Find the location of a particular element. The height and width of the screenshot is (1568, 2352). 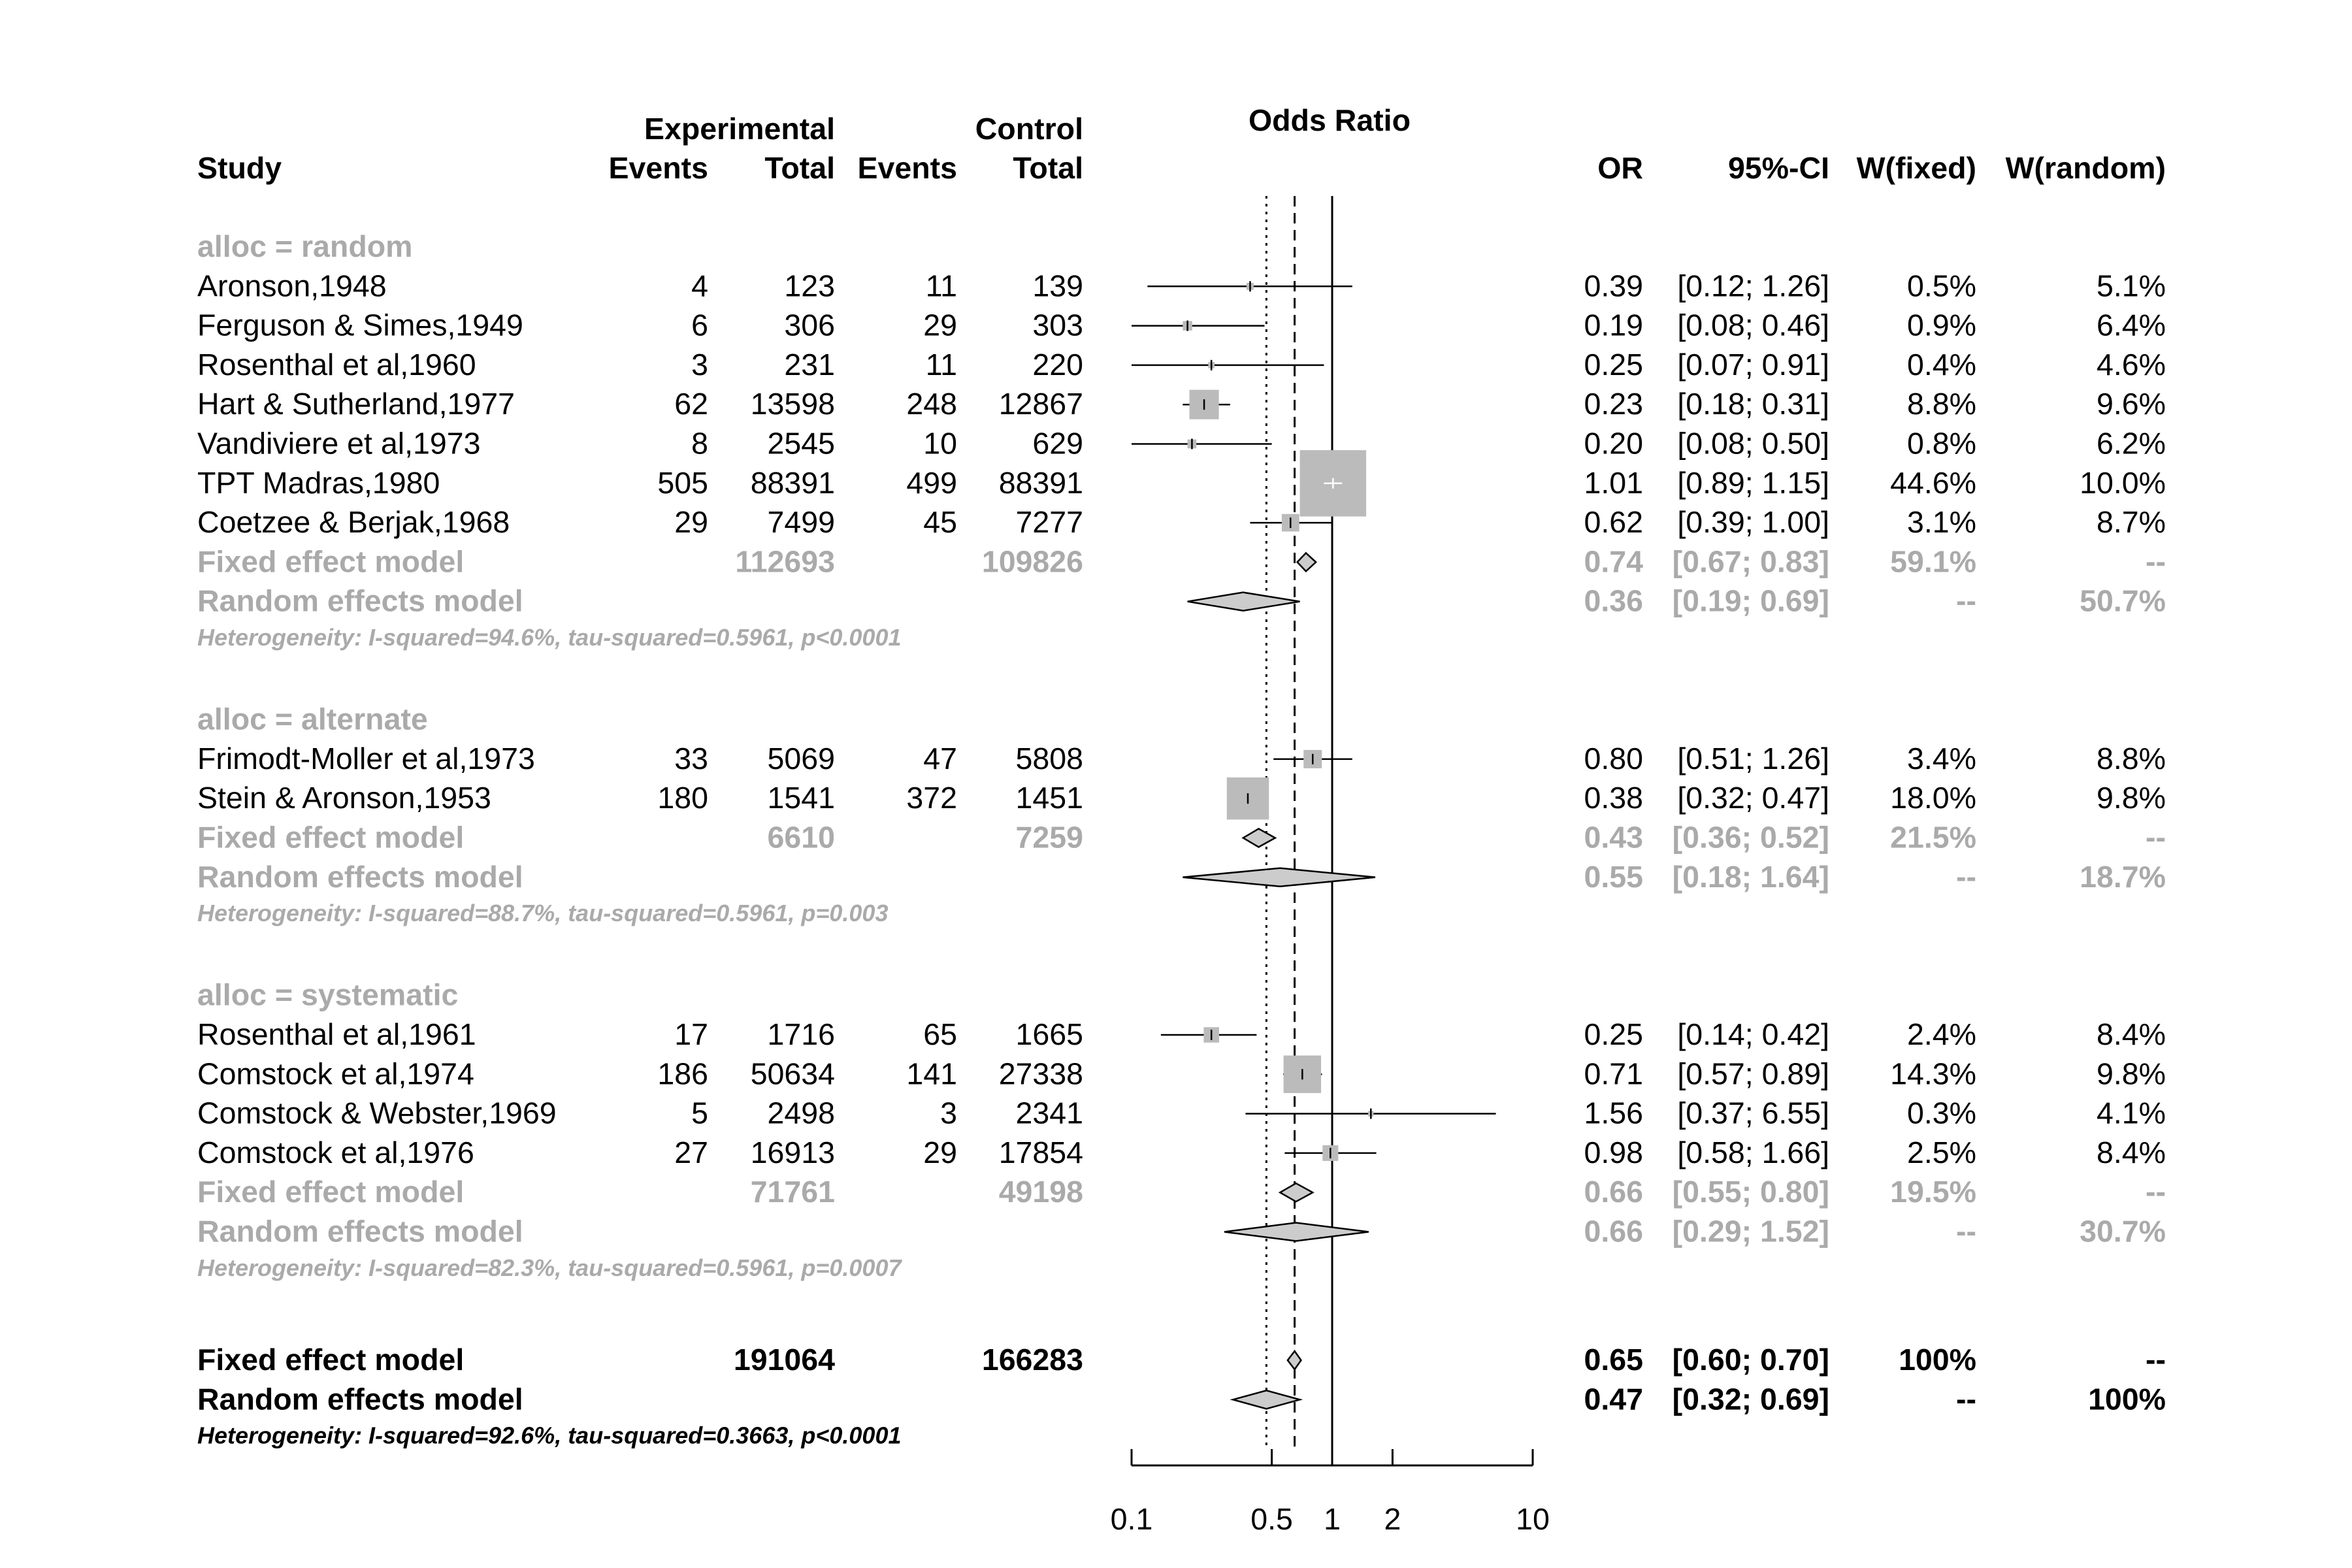

ctrl-total: 17854 is located at coordinates (1041, 1152).